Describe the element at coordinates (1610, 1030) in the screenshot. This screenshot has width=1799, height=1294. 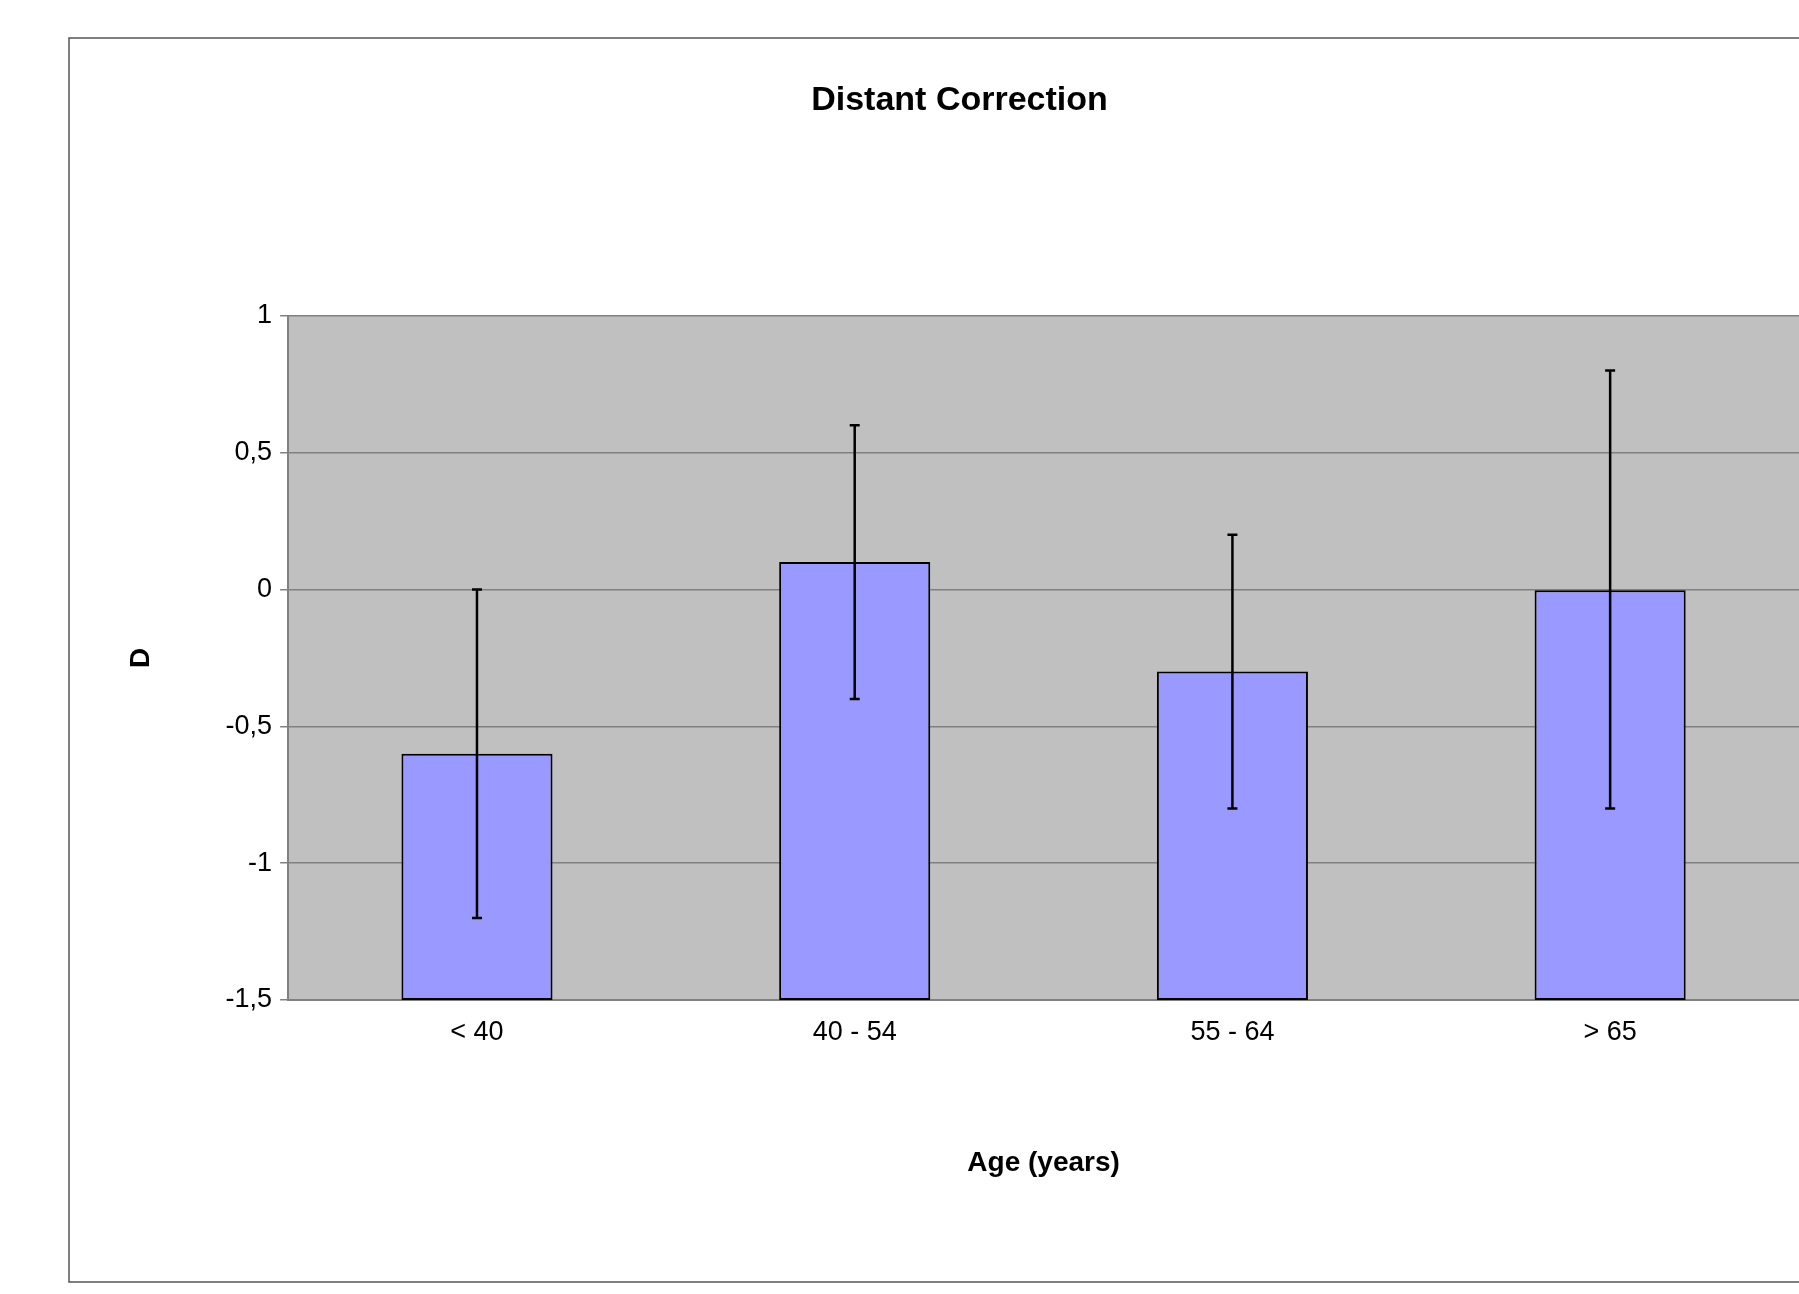
I see `x-tick-label: > 65` at that location.